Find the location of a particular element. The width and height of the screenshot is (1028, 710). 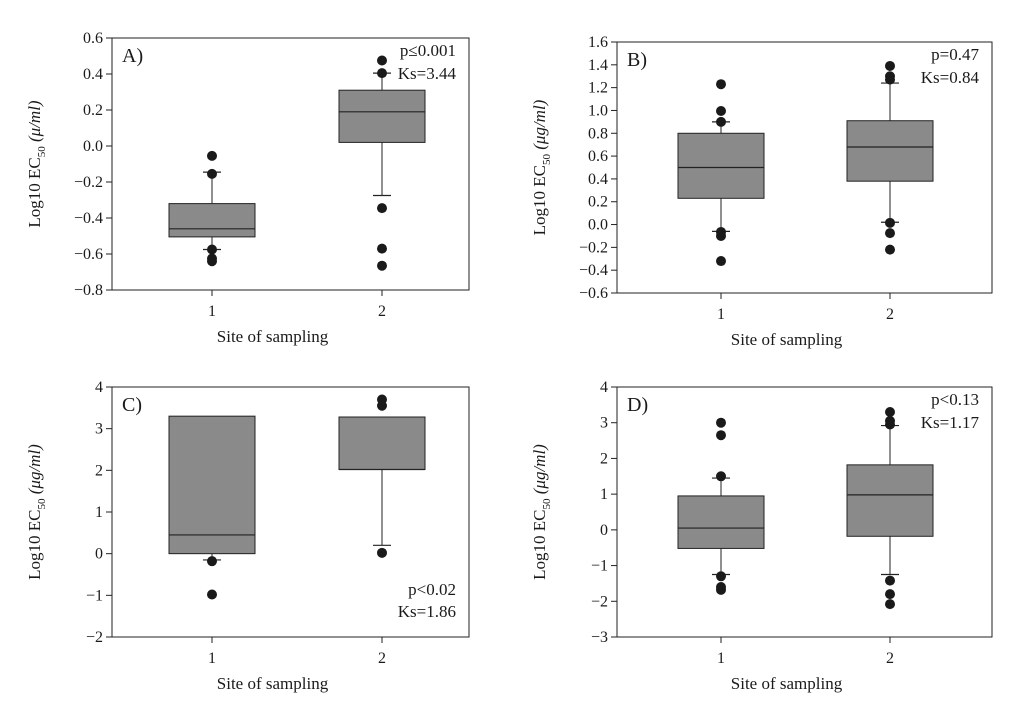

y-tick-label: 1.0 is located at coordinates (598, 110).